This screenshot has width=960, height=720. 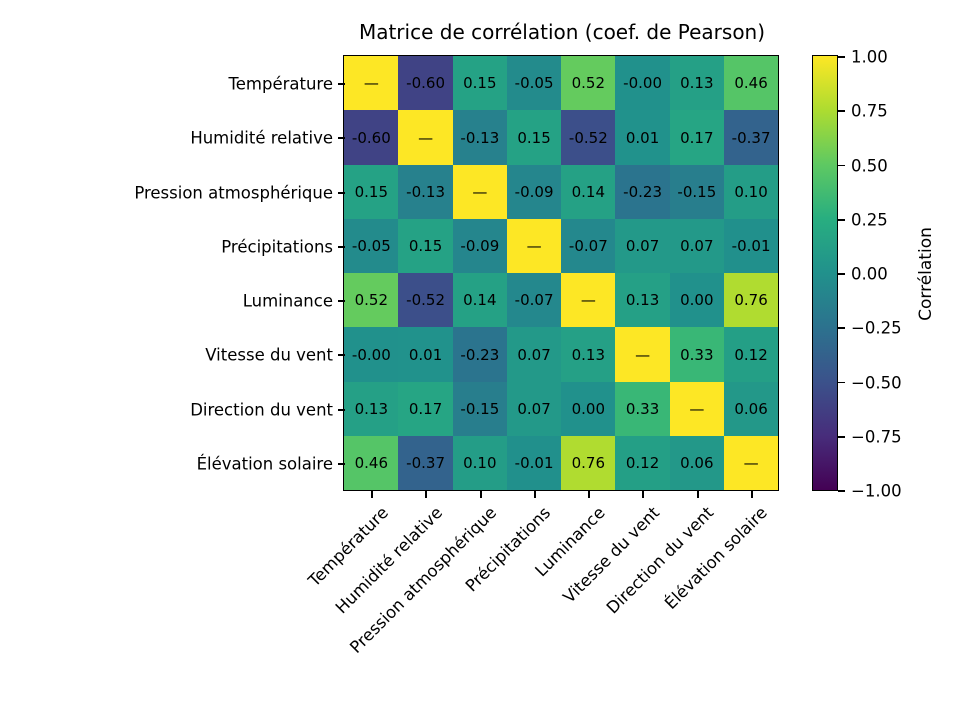 I want to click on heatmap-cell: -0.09, so click(x=479, y=246).